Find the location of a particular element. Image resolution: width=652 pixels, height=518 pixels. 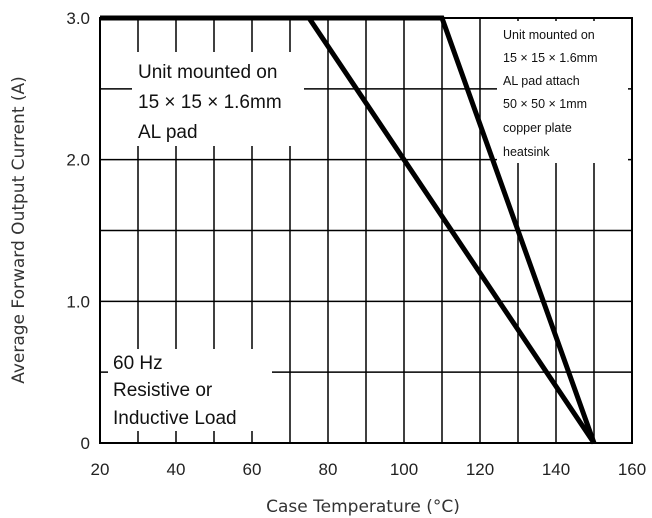

annotation-heatsink-line-3: AL pad attach is located at coordinates (541, 81).